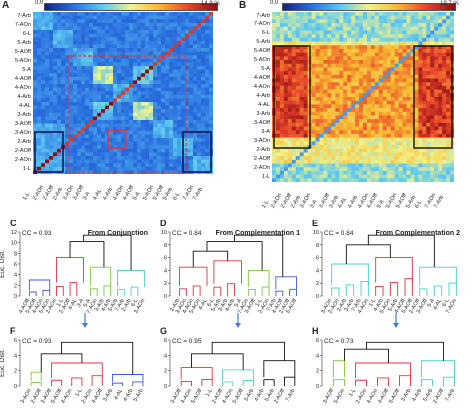 The width and height of the screenshot is (474, 414). Describe the element at coordinates (265, 69) in the screenshot. I see `heatmap-row-label: 5-A` at that location.